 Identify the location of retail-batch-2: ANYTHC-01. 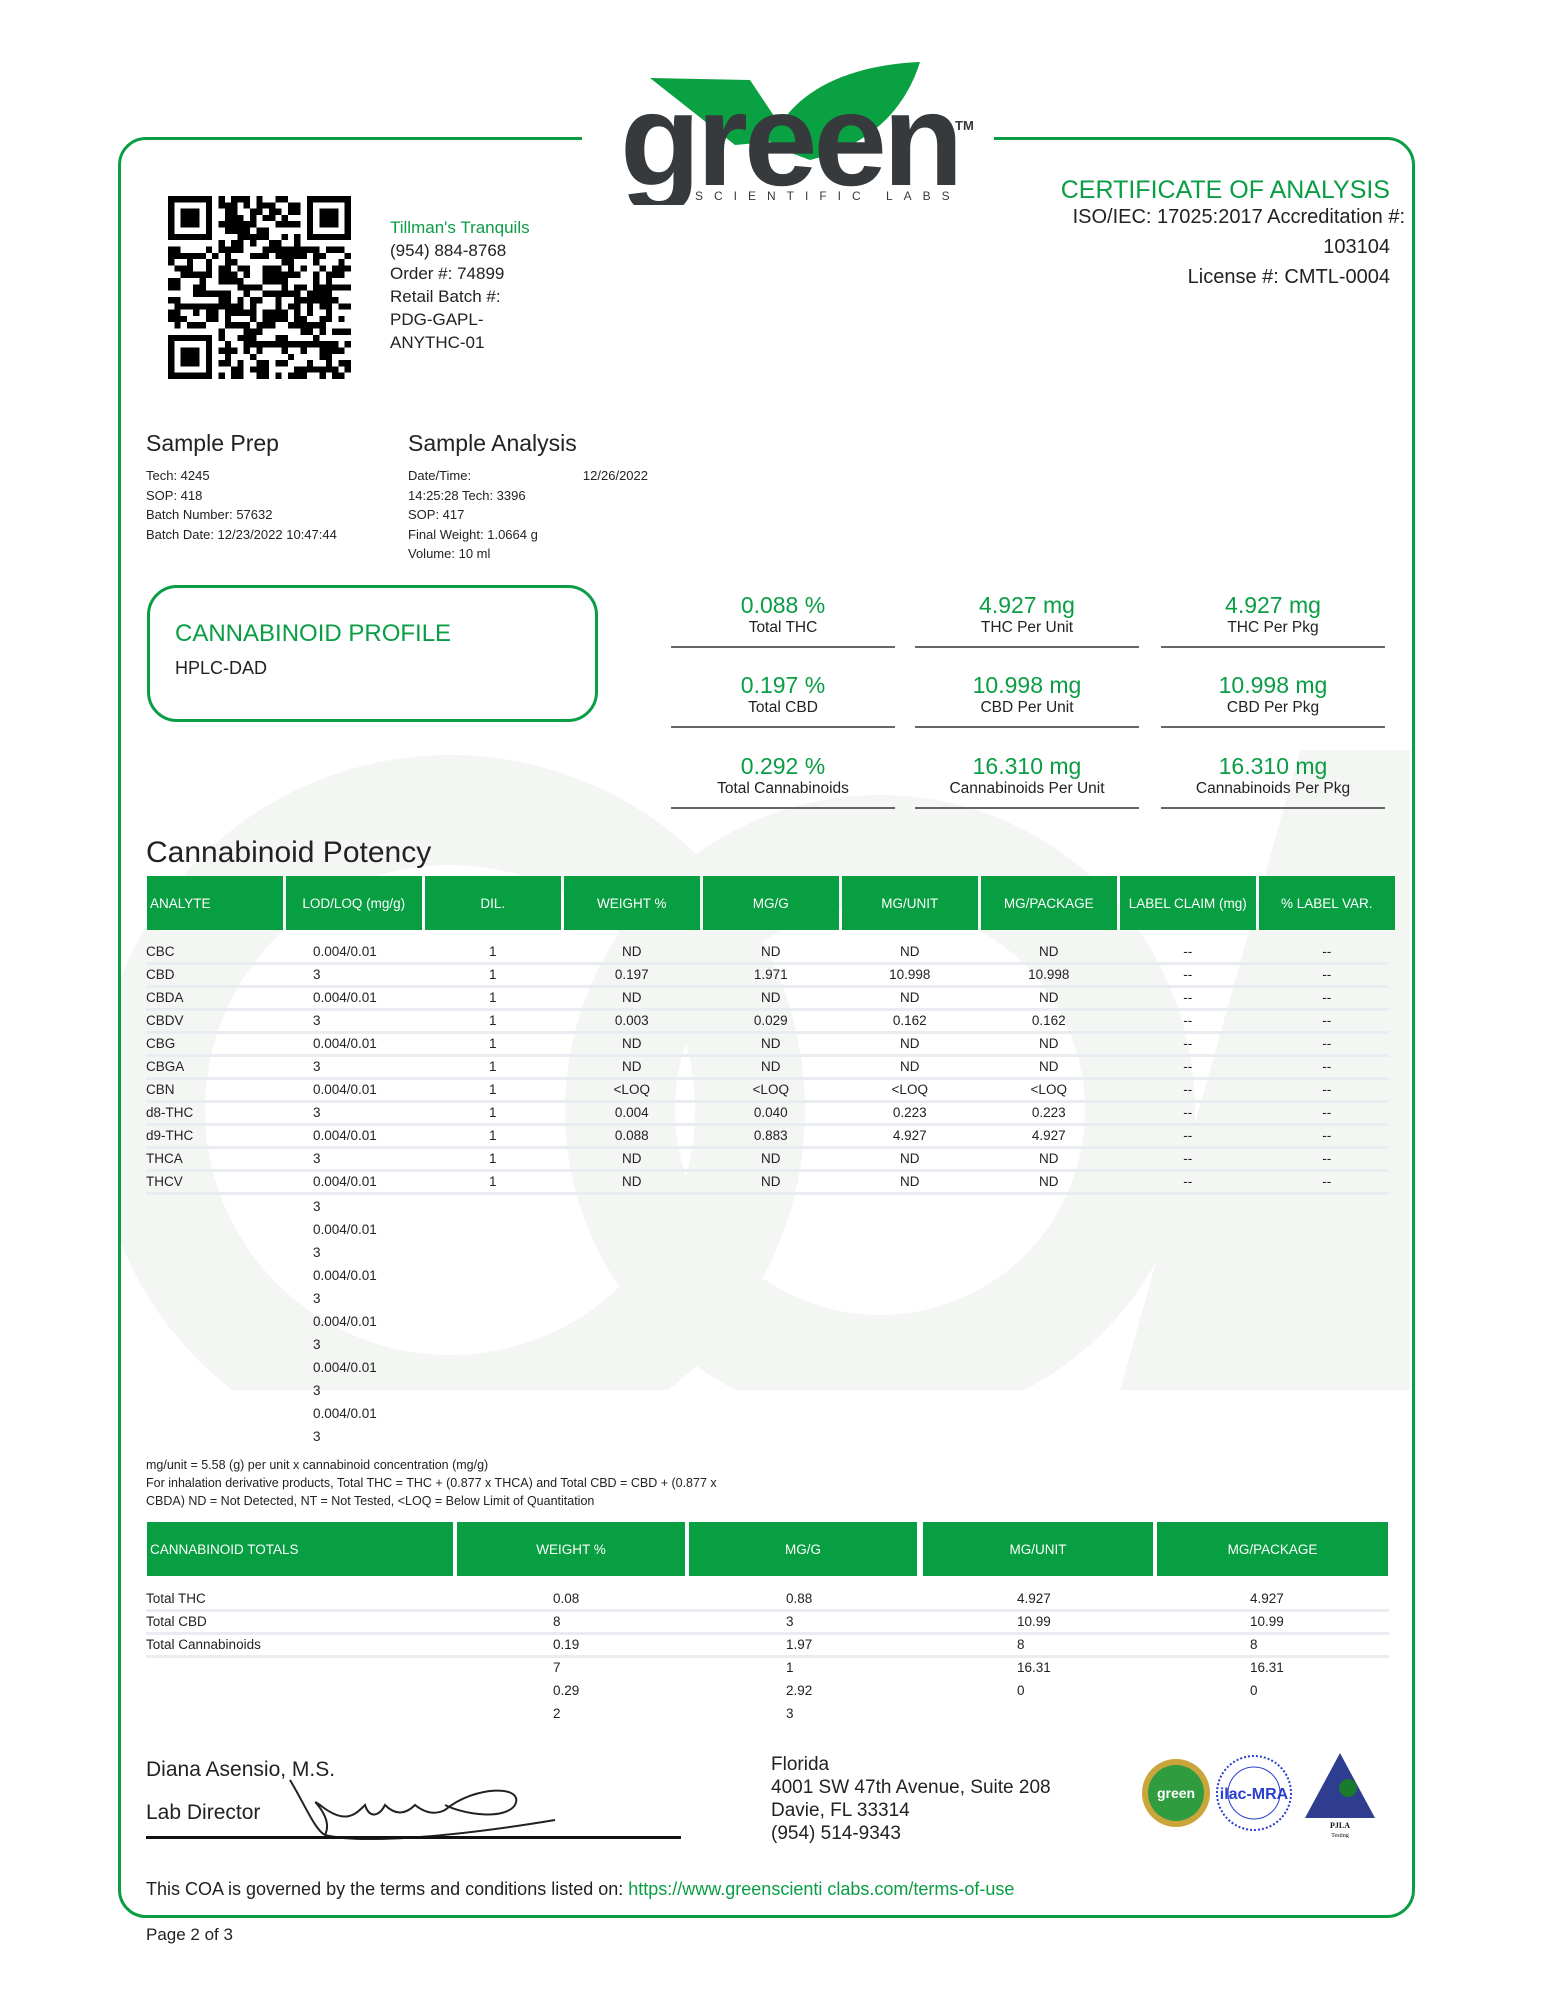
(437, 342).